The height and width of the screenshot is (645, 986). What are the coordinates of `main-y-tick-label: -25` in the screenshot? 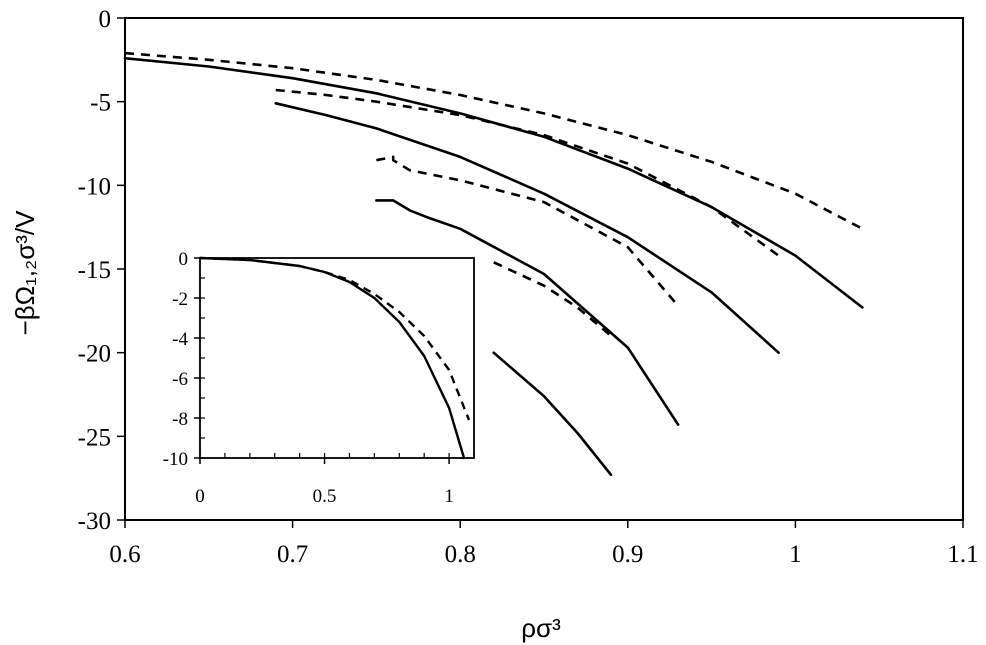 It's located at (94, 437).